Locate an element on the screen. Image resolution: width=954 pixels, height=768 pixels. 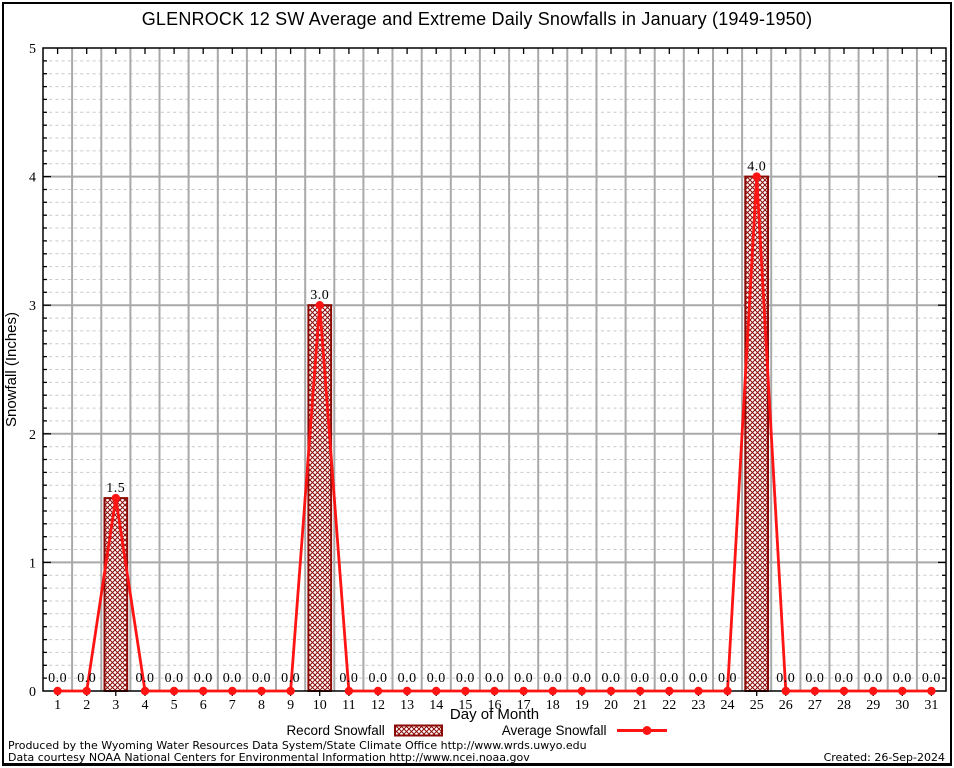
day-label-22: 22 is located at coordinates (669, 705).